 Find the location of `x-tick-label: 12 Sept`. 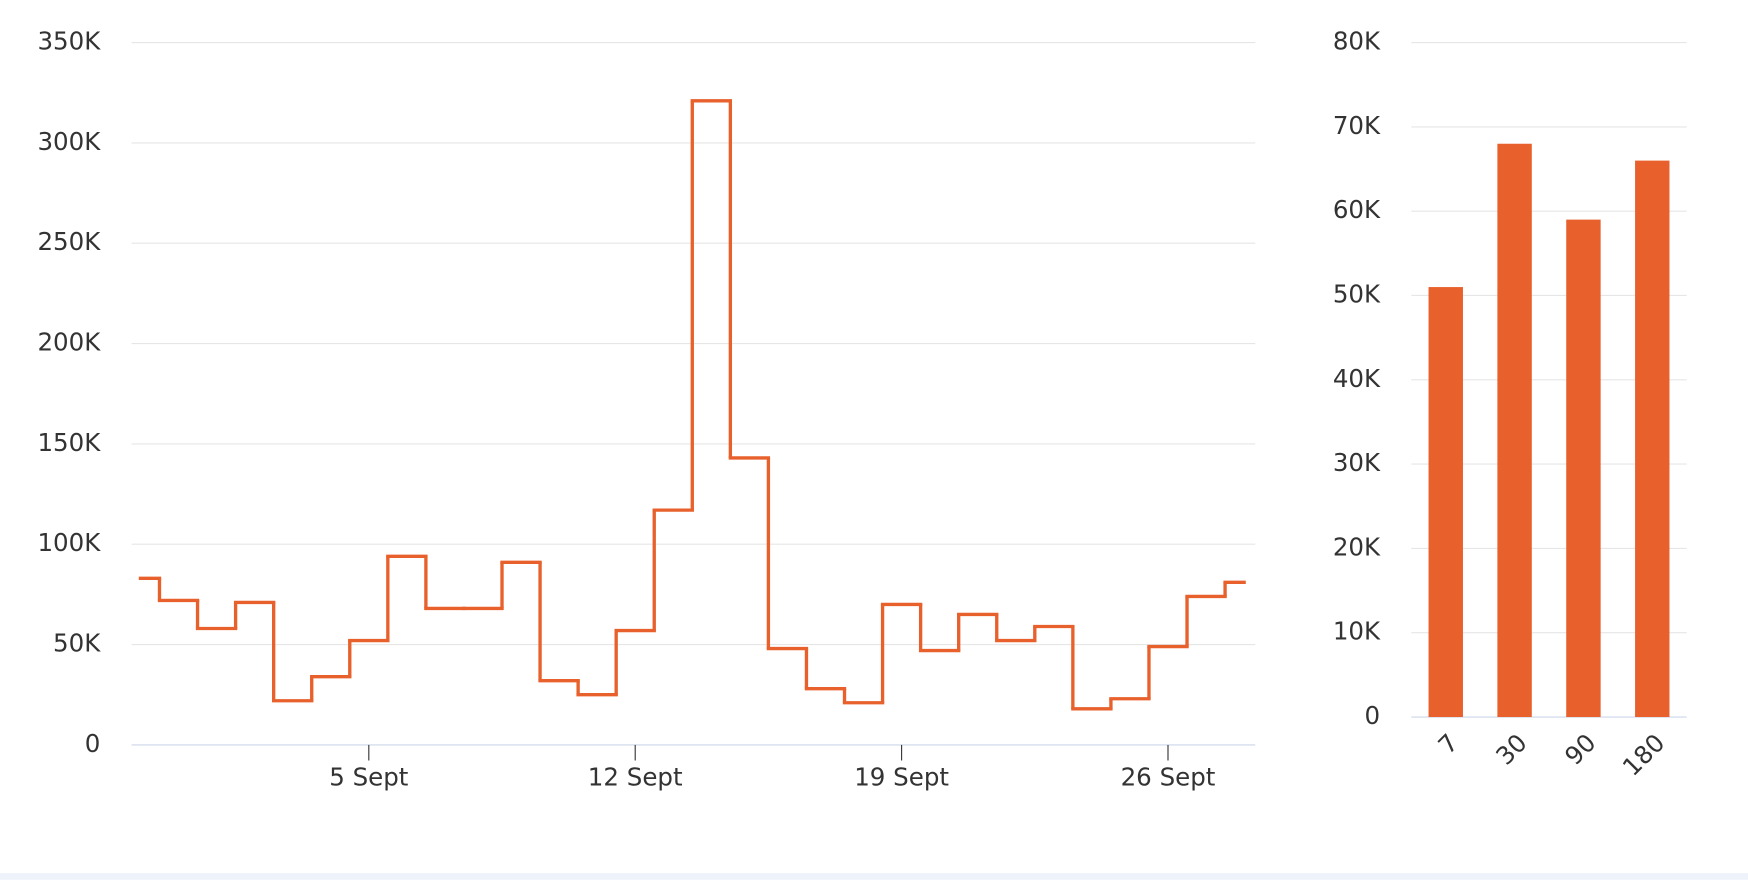

x-tick-label: 12 Sept is located at coordinates (635, 776).